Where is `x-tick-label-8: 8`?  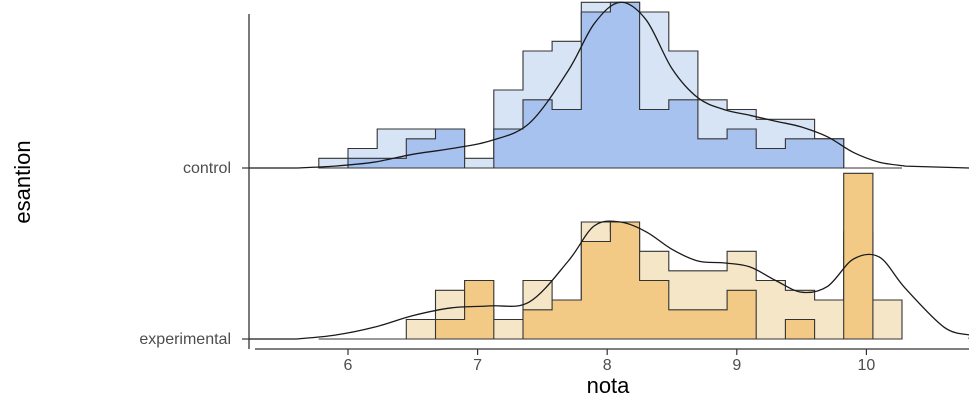 x-tick-label-8: 8 is located at coordinates (607, 365).